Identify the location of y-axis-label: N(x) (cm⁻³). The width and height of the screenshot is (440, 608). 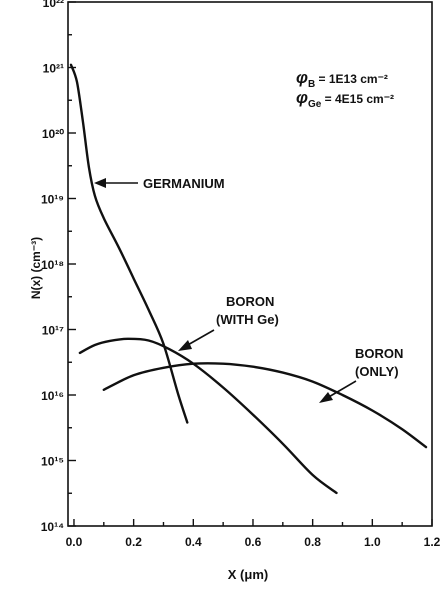
(36, 268).